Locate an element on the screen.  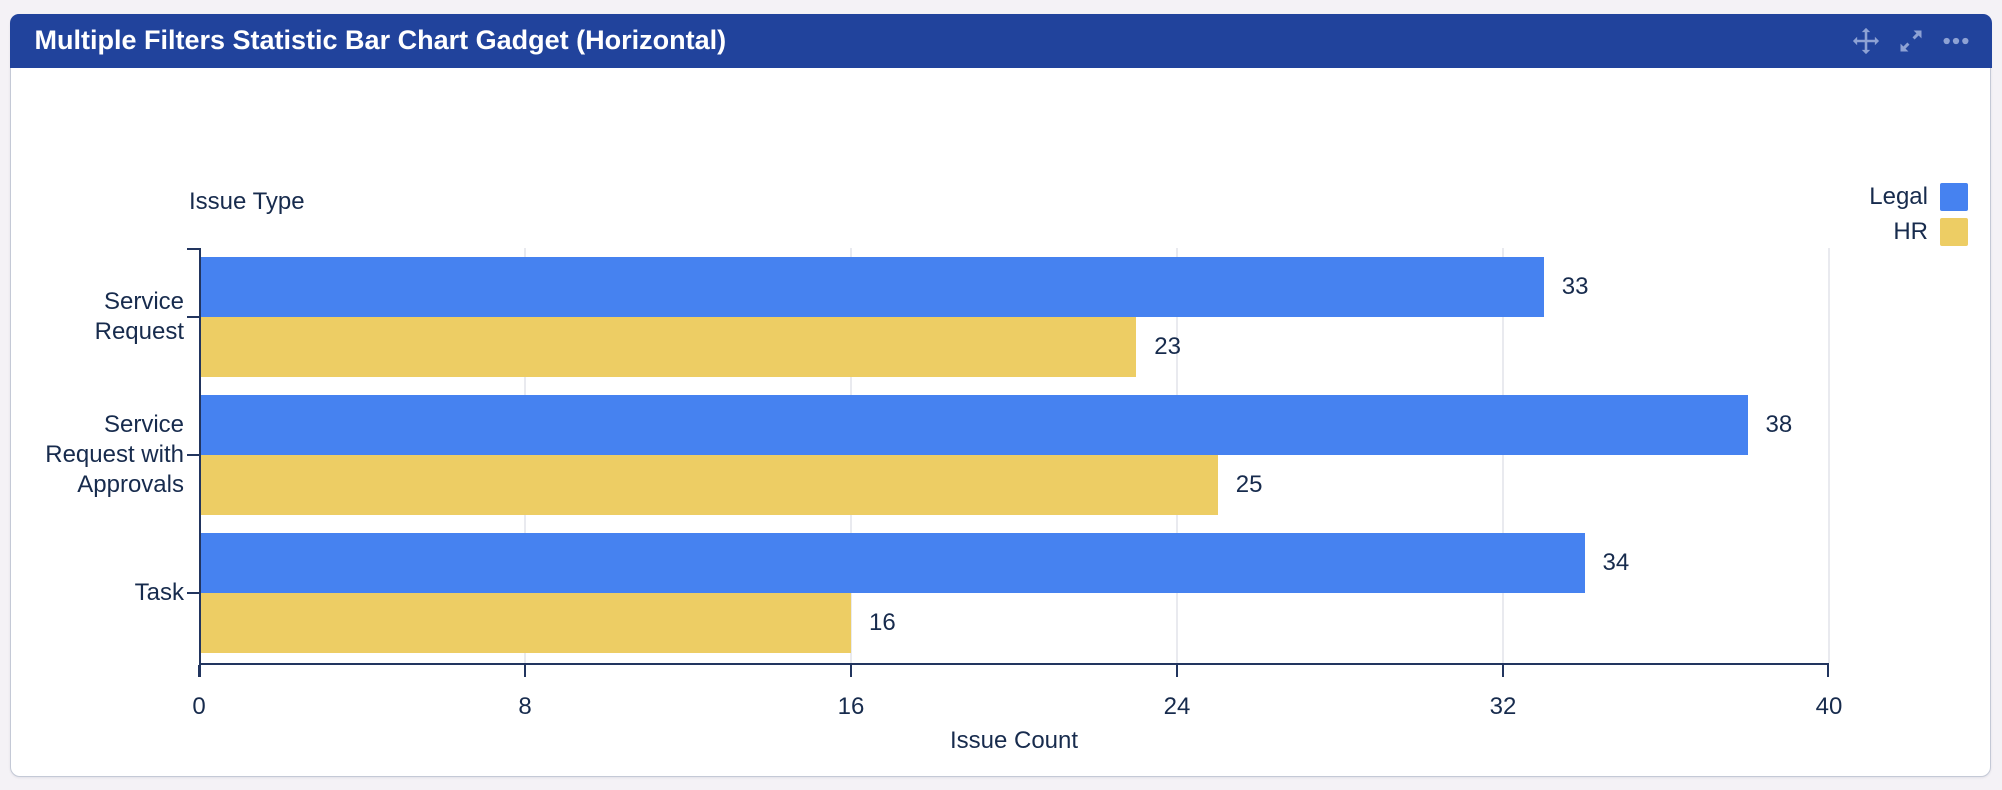
category-label: Service Request with Approvals is located at coordinates (114, 454).